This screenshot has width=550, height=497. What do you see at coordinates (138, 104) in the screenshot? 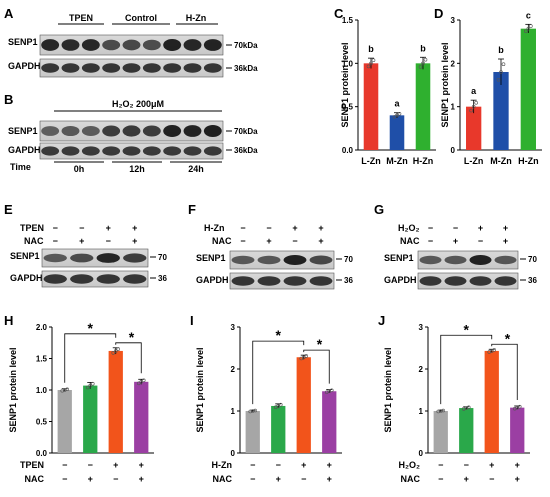
I see `panel-b-treatment: H₂O₂ 200μM` at bounding box center [138, 104].